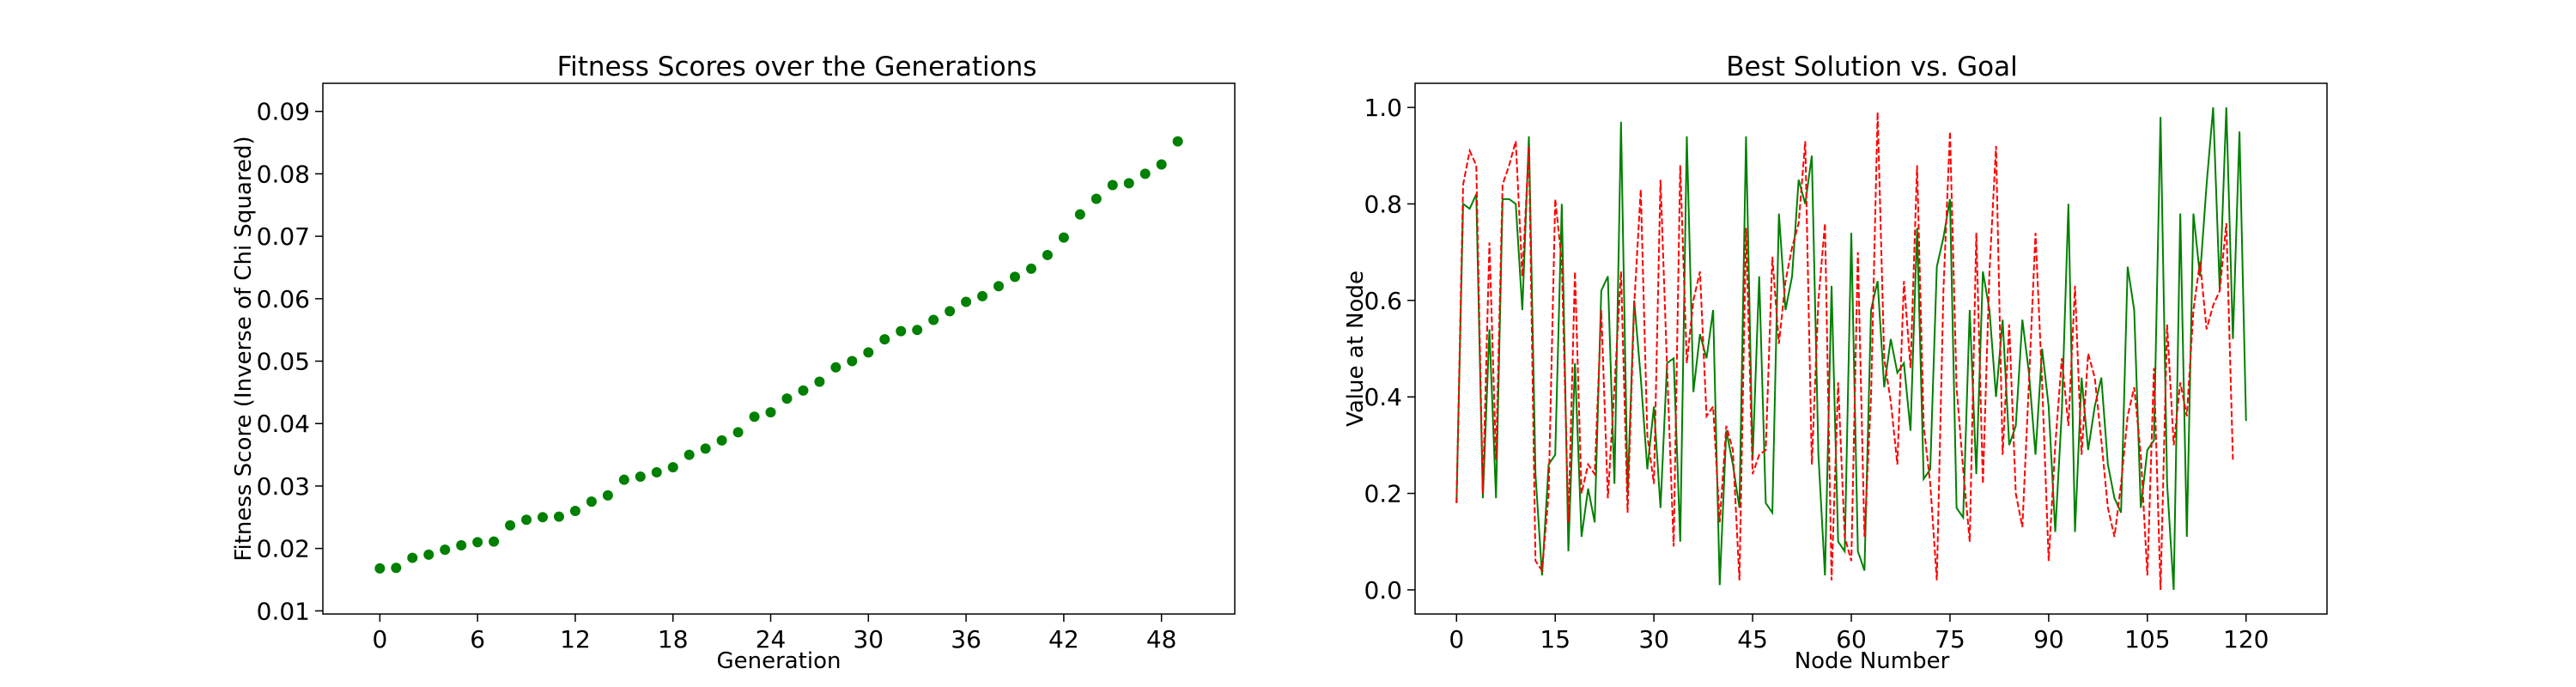 The width and height of the screenshot is (2576, 687). Describe the element at coordinates (1555, 639) in the screenshot. I see `x-tick-label: 15` at that location.